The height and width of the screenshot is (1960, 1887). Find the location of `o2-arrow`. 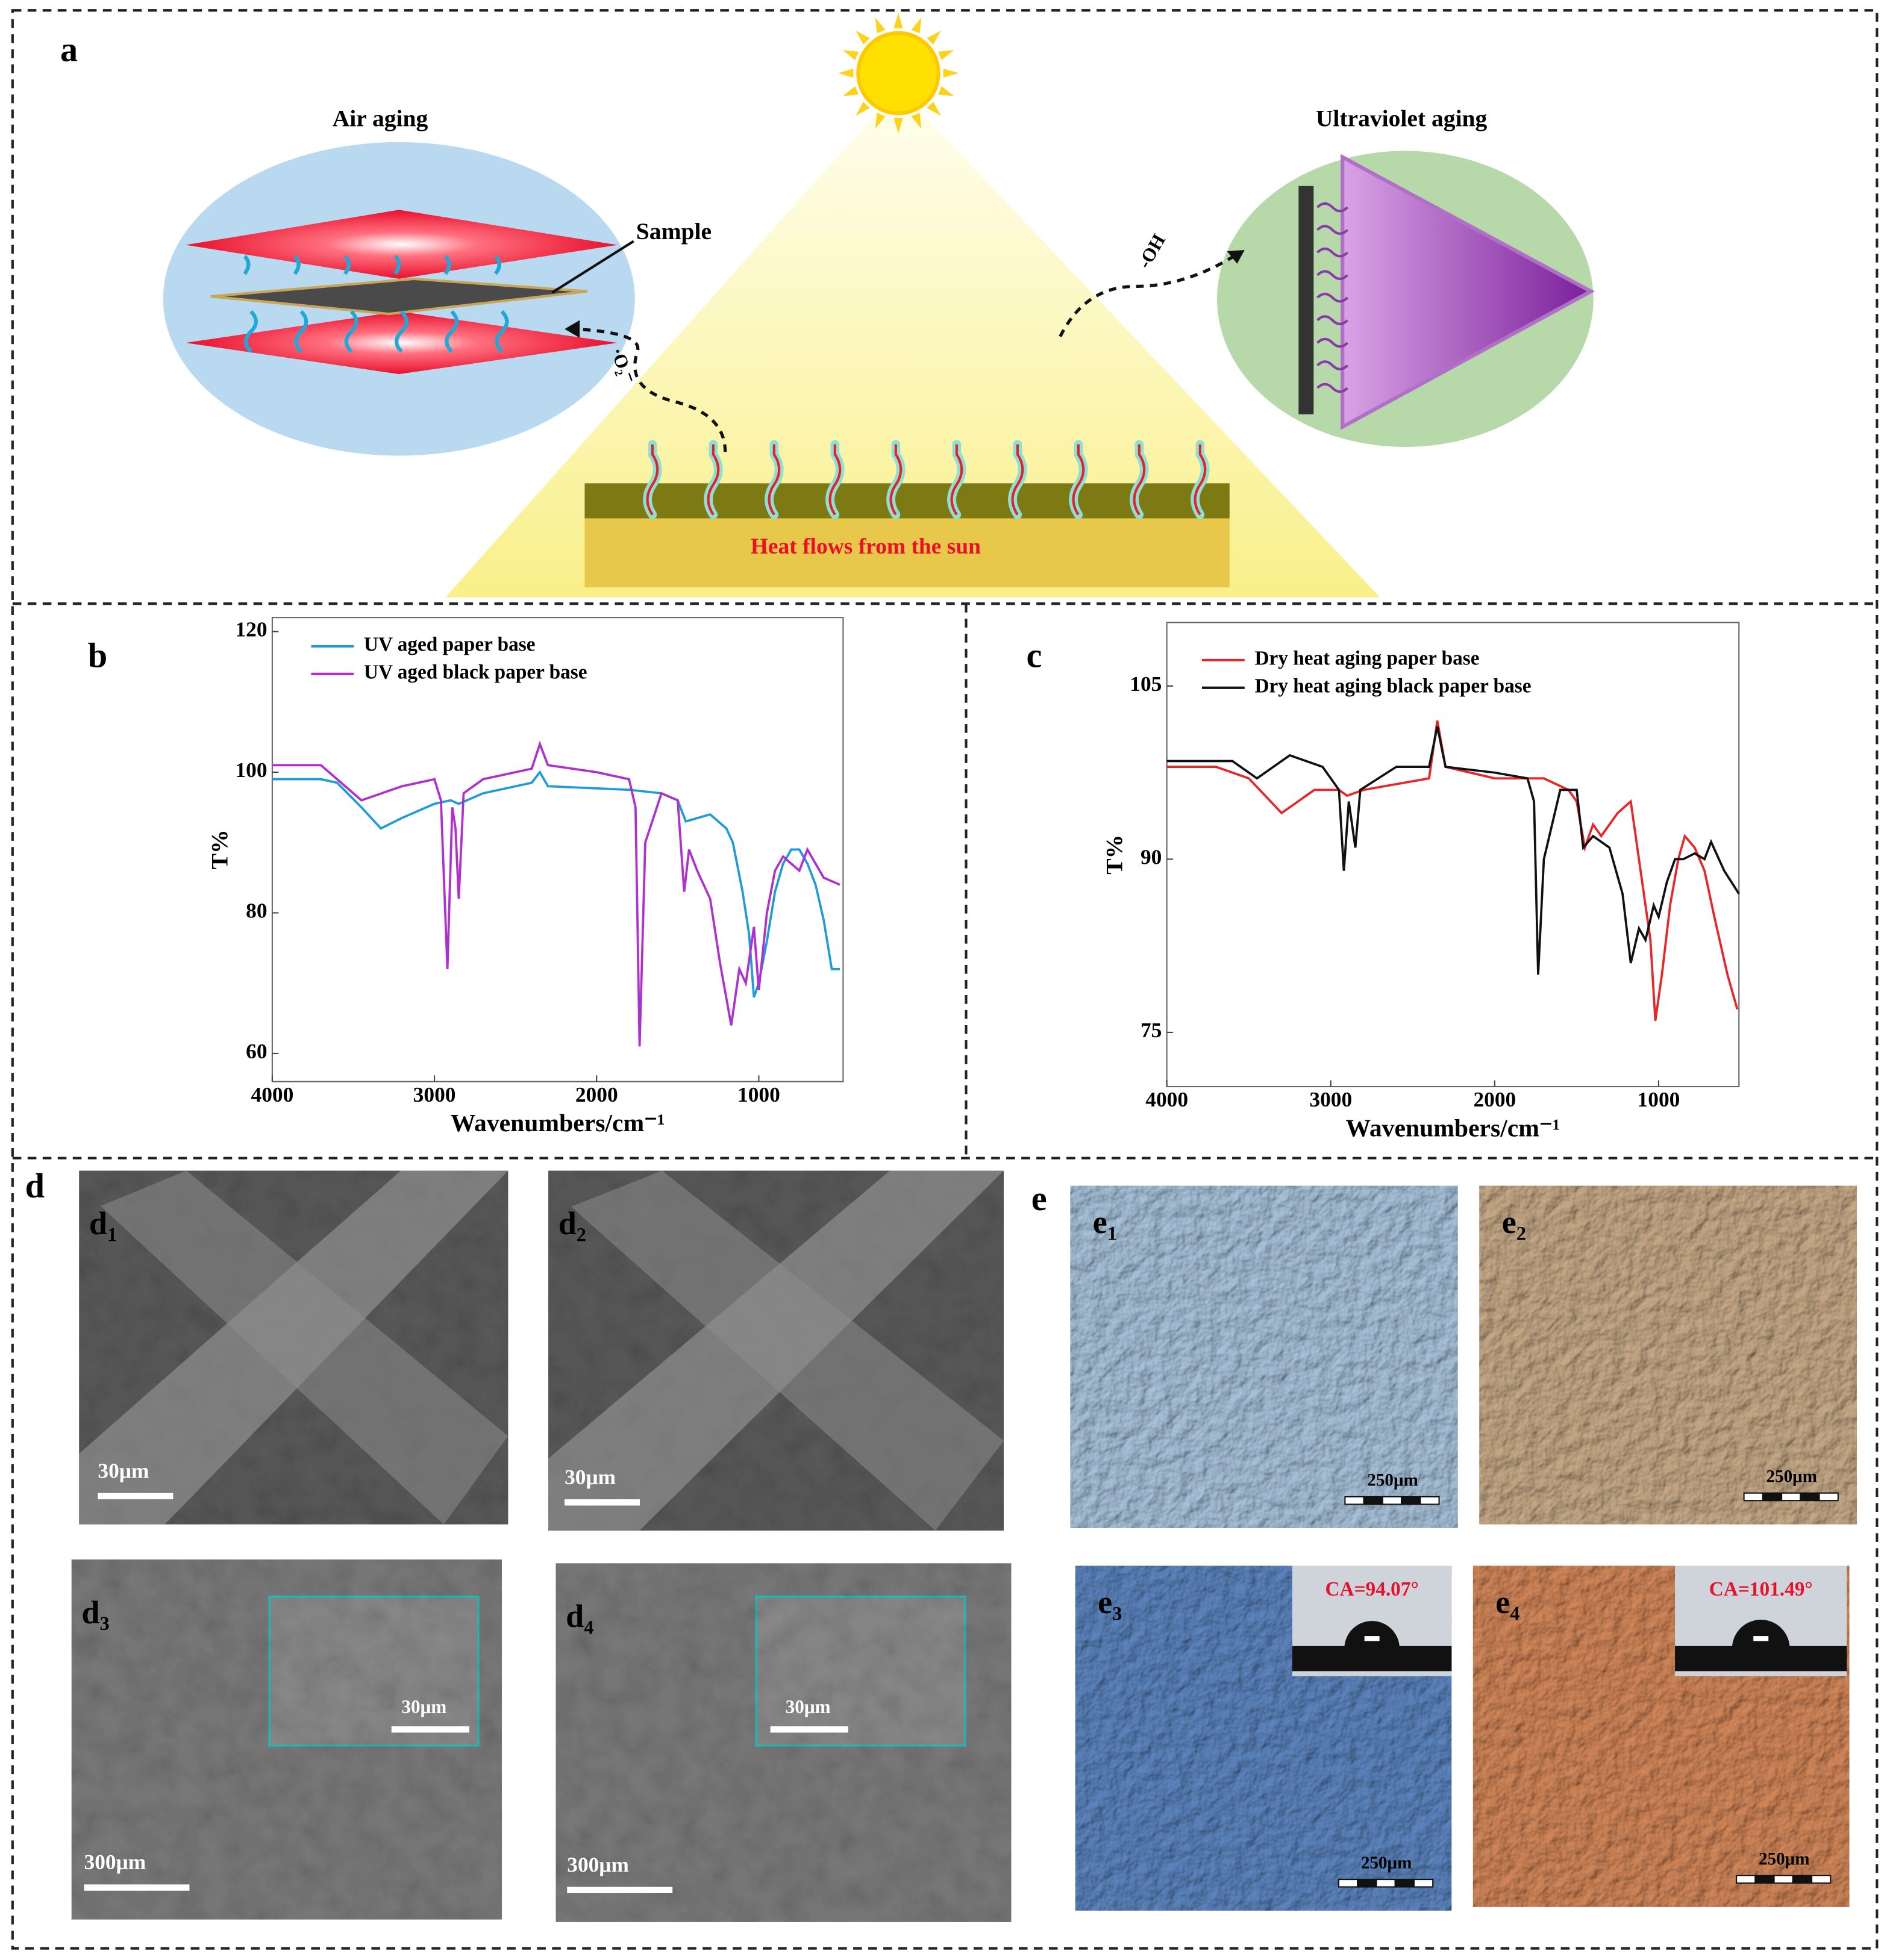

o2-arrow is located at coordinates (650, 389).